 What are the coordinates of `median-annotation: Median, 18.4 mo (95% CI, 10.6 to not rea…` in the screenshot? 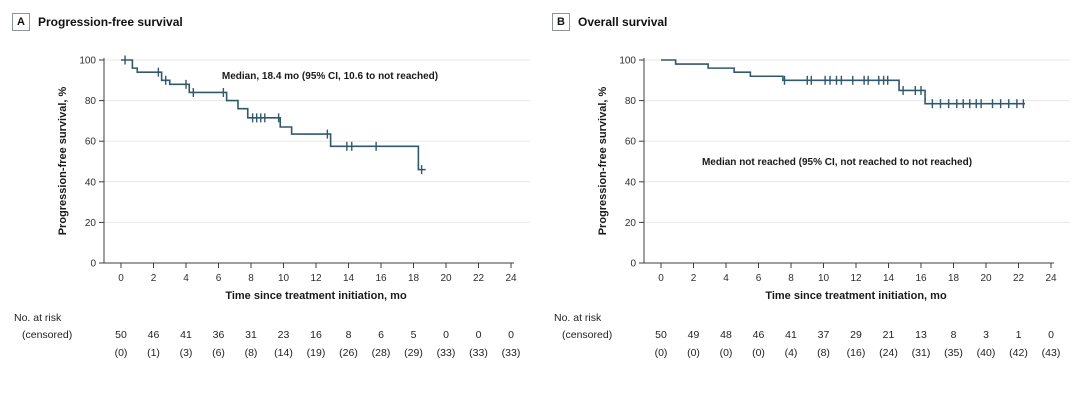 It's located at (330, 76).